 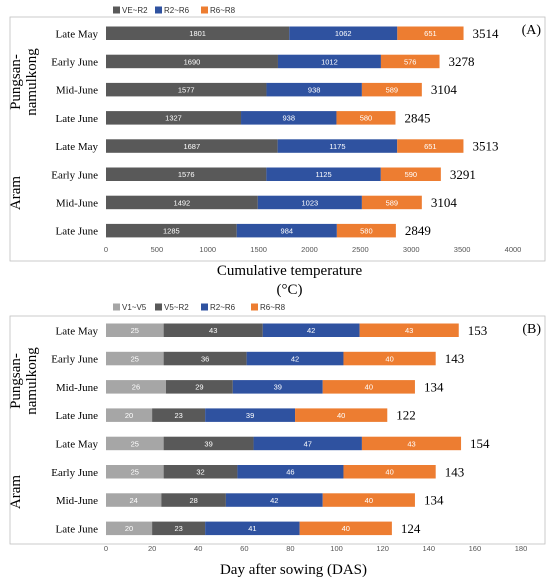 I want to click on group-label-line: namulkong, so click(x=32, y=381).